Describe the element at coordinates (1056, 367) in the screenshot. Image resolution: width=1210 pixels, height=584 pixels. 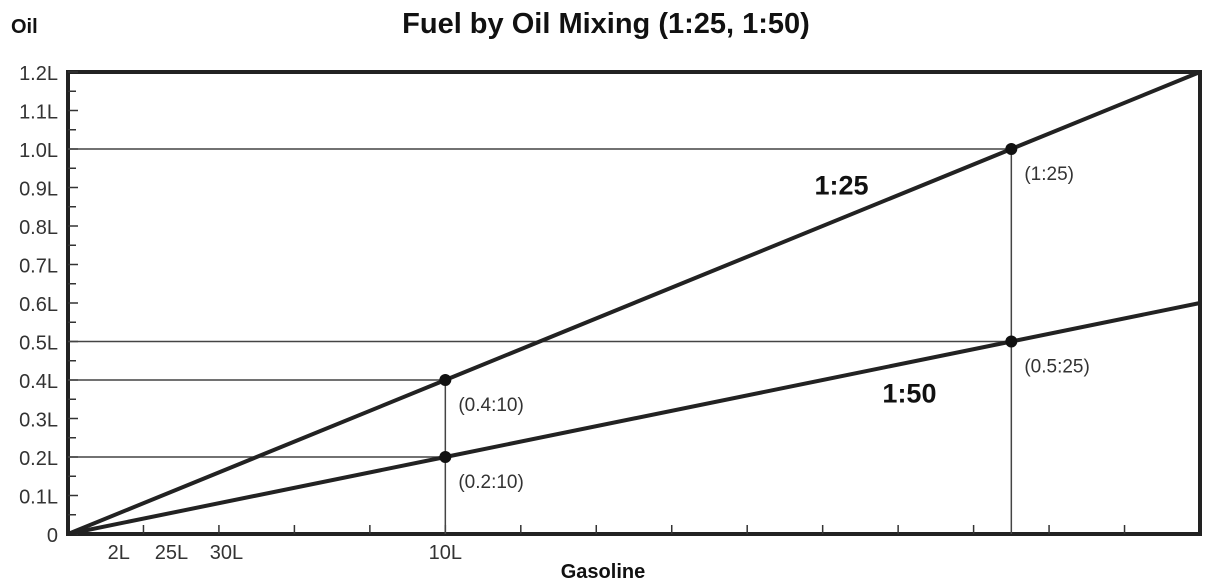
I see `point-annotation: (0.5:25)` at that location.